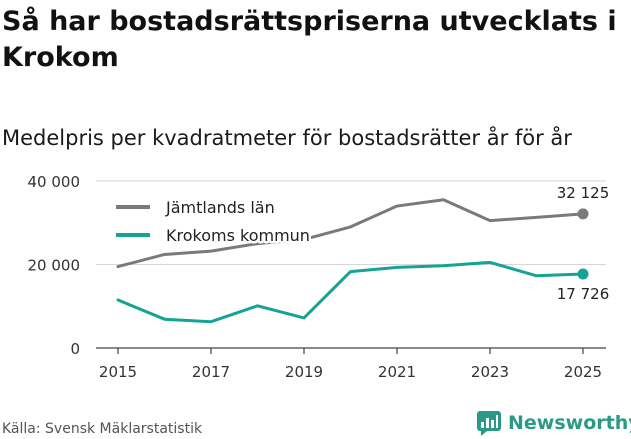 This screenshot has width=631, height=439. I want to click on end-label-1: 32 125, so click(583, 193).